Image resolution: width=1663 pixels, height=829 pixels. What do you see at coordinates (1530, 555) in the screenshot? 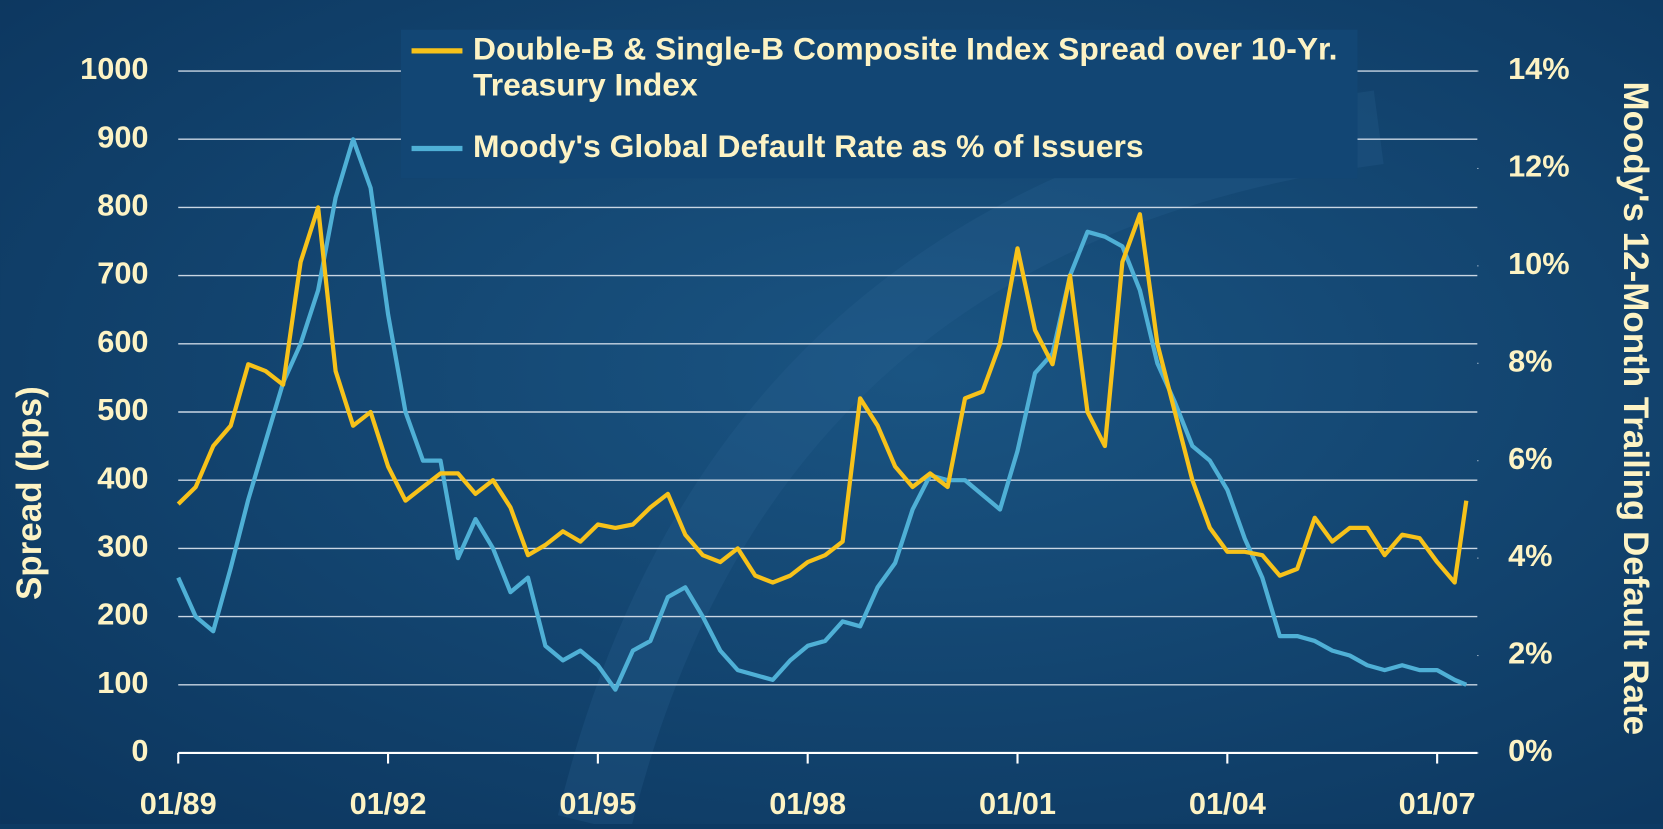
I see `y2-tick-label: 4%` at bounding box center [1530, 555].